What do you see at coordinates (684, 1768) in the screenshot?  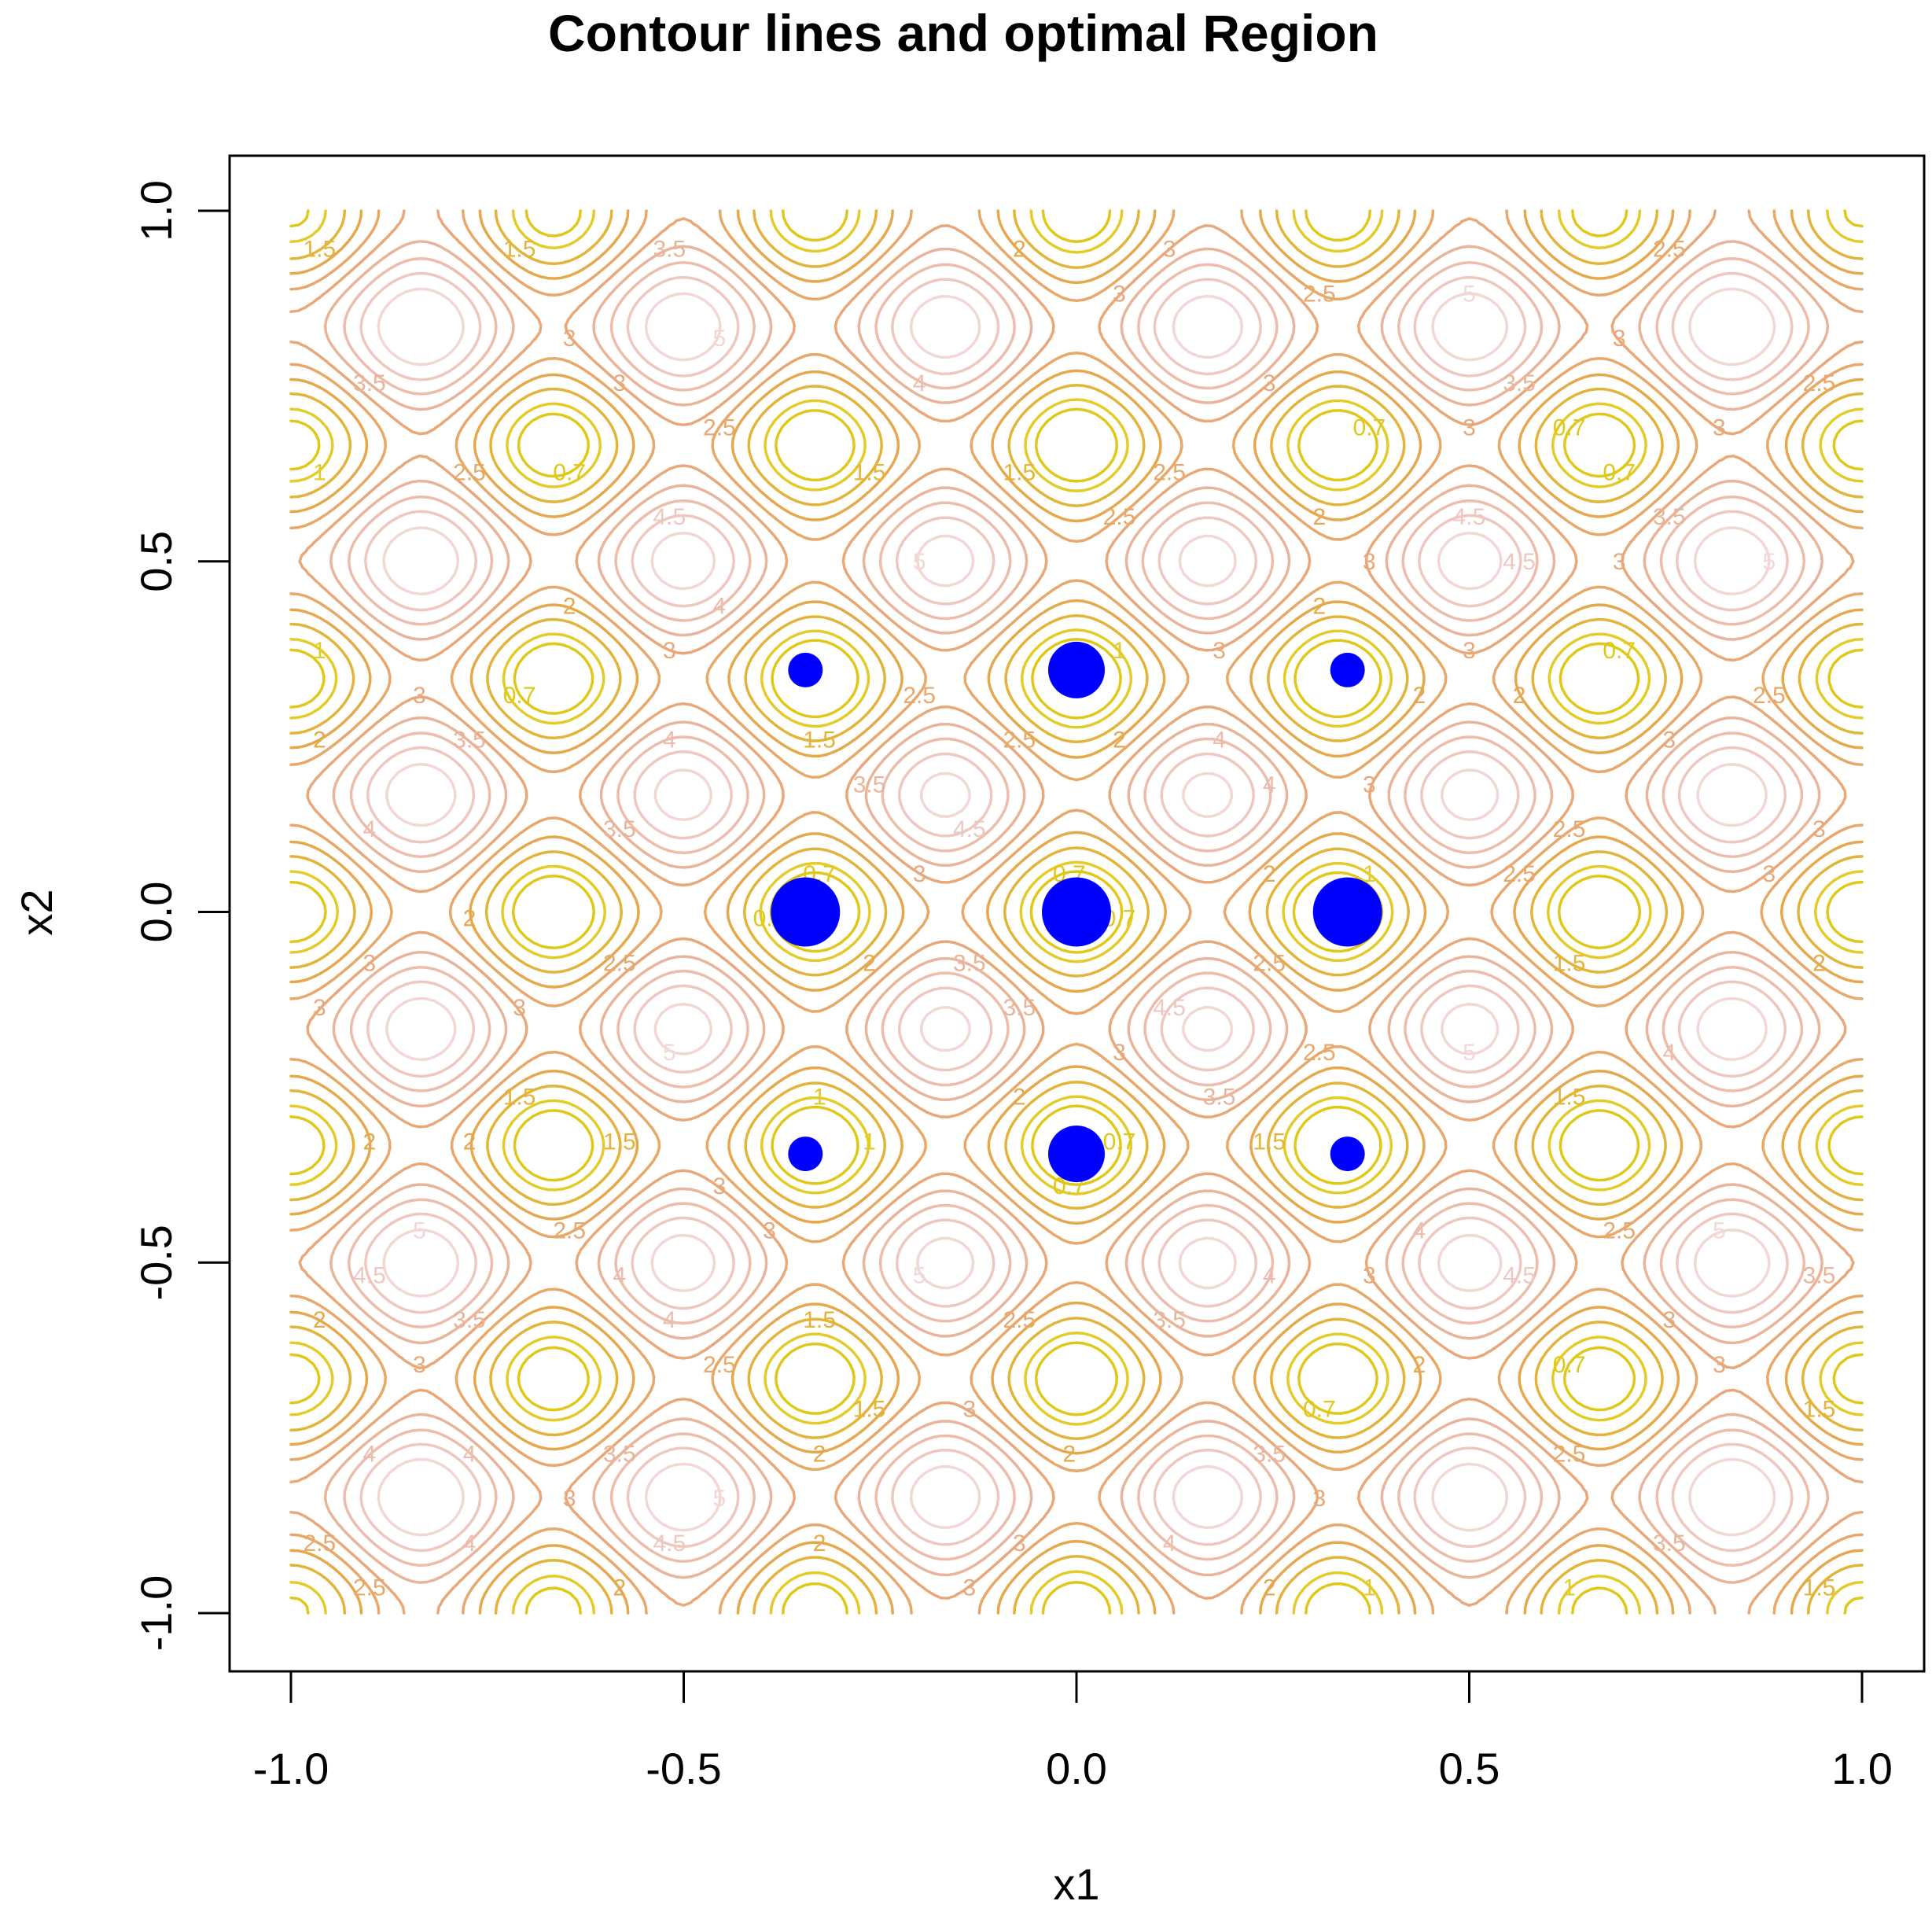 I see `x-tick-label: -0.5` at bounding box center [684, 1768].